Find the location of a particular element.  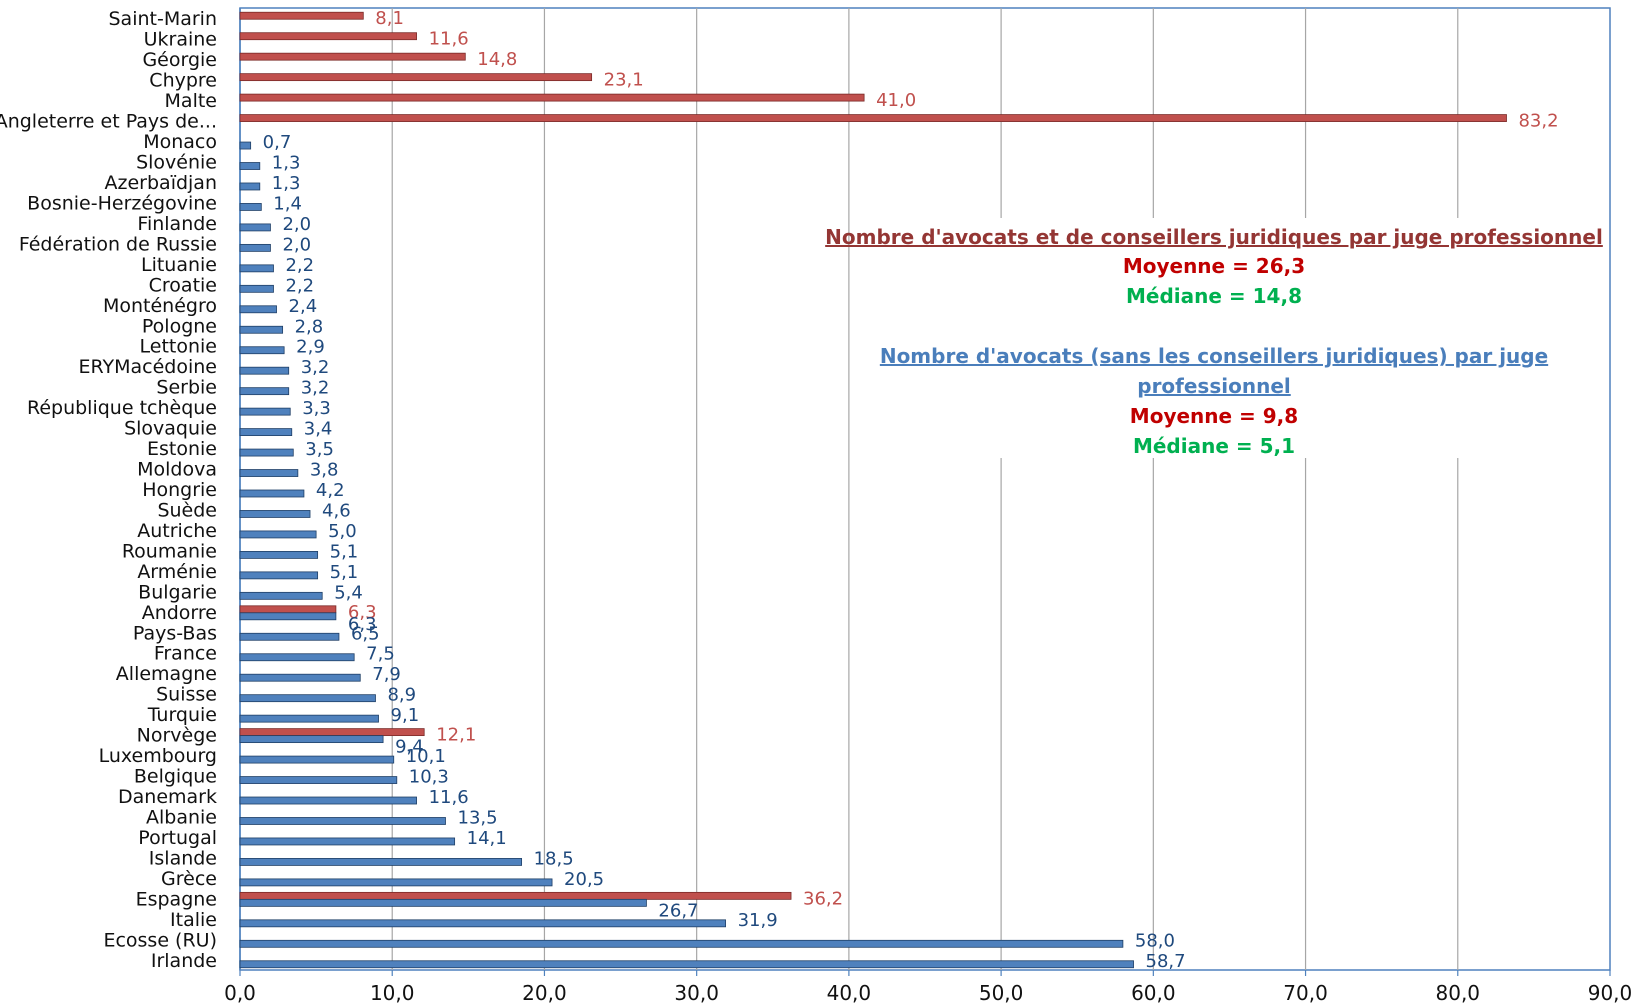

x-tick-label: 30,0 is located at coordinates (696, 992).